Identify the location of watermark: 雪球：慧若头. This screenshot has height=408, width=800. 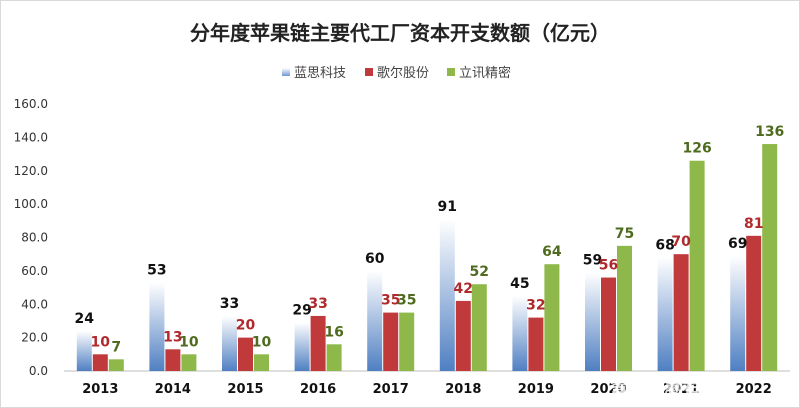
(664, 386).